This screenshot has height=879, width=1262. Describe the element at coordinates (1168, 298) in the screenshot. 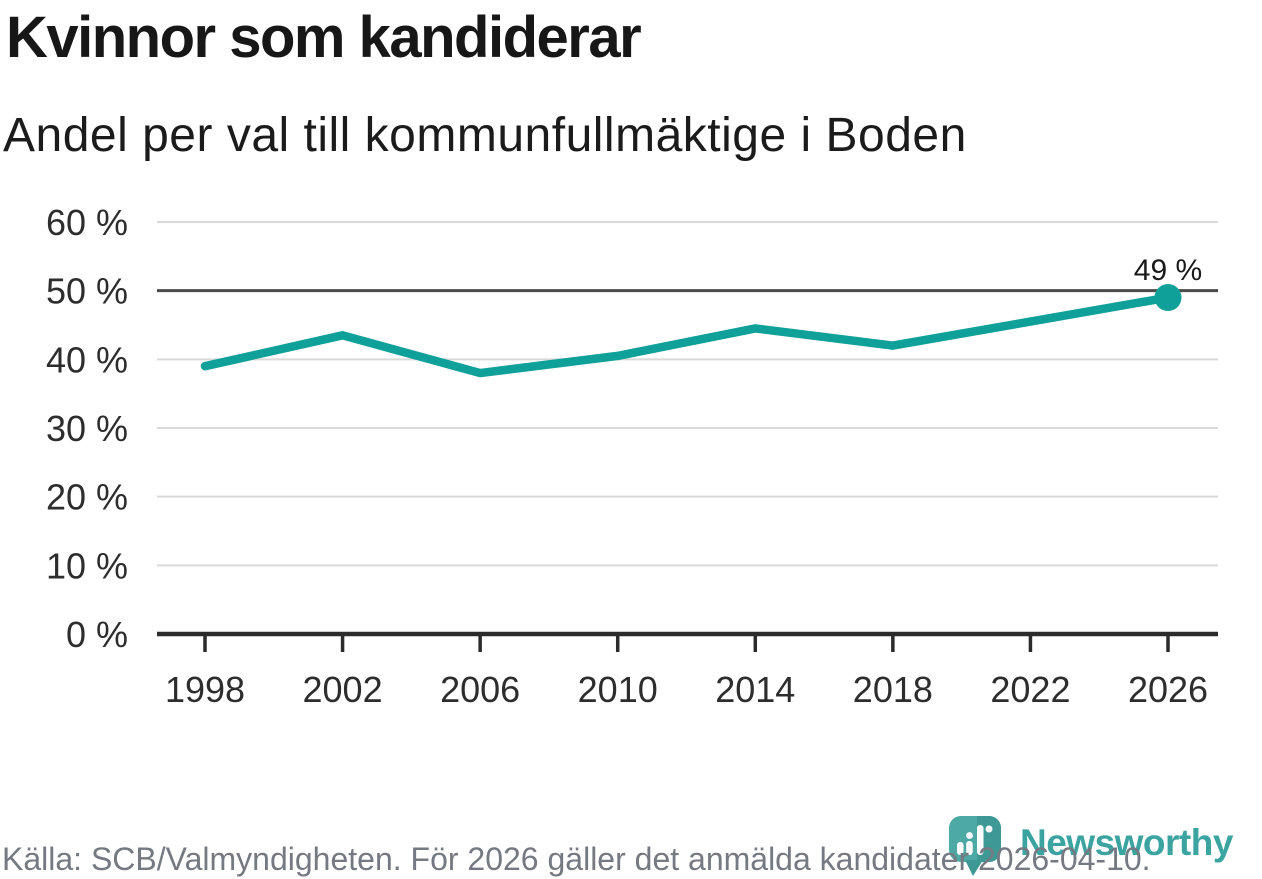

I see `end-point-marker` at that location.